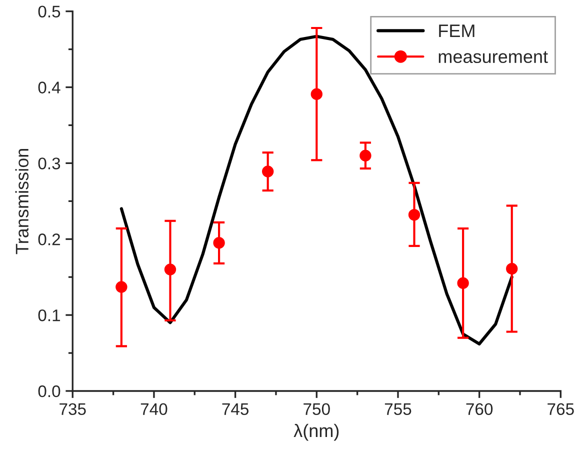 This screenshot has height=452, width=581. I want to click on y-tick-label: 0.0, so click(49, 391).